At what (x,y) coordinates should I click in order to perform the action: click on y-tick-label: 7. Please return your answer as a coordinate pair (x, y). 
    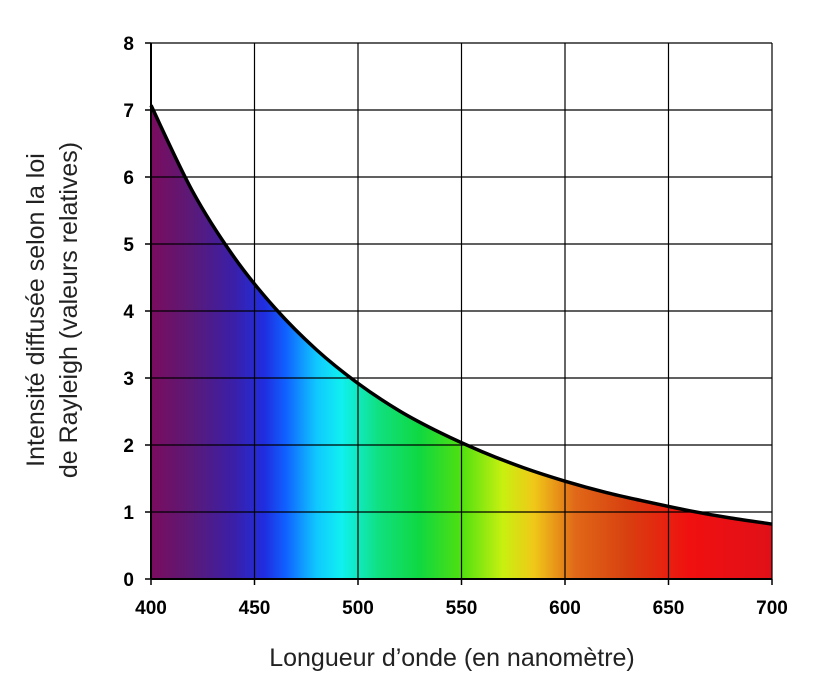
    Looking at the image, I should click on (128, 111).